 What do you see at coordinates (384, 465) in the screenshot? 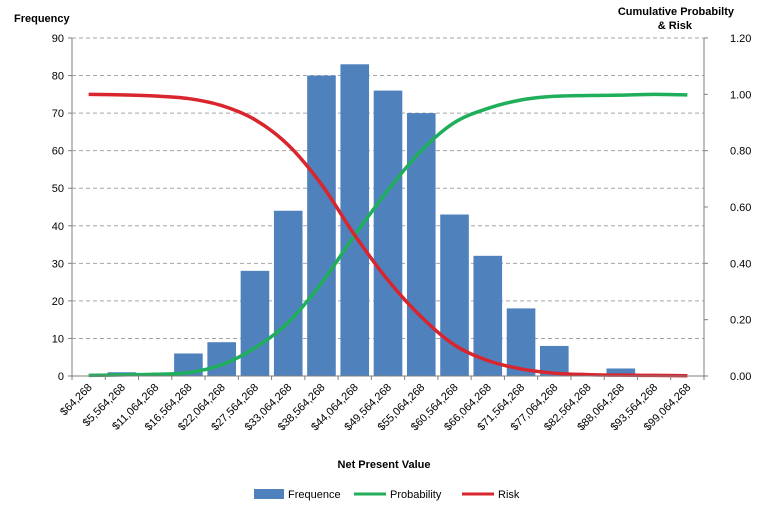
I see `x-axis-title: Net Present Value` at bounding box center [384, 465].